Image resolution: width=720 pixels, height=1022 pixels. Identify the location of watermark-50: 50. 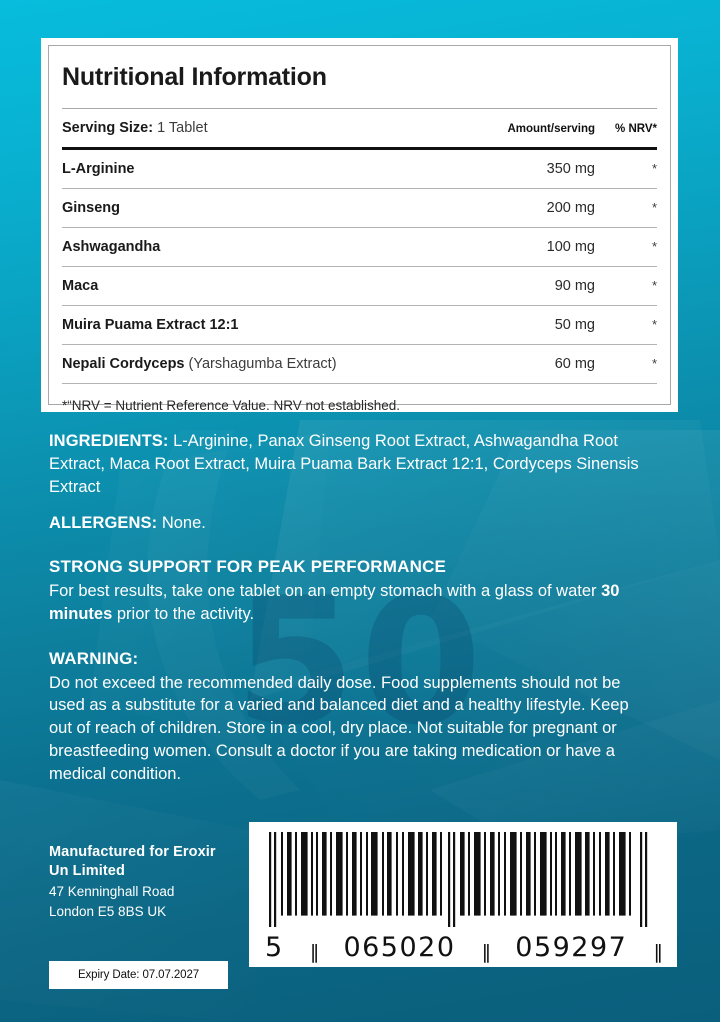
(360, 662).